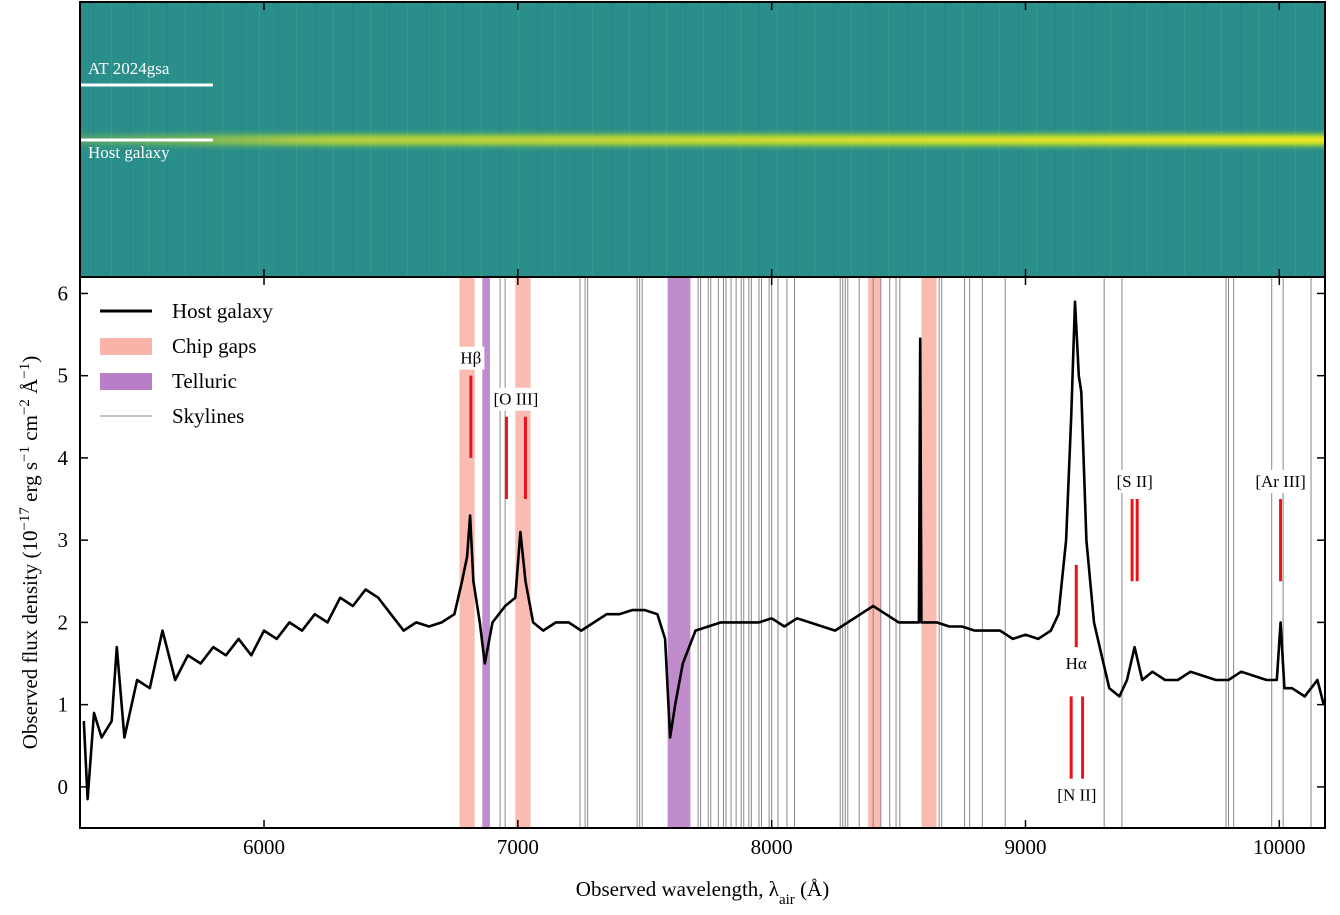 The height and width of the screenshot is (915, 1340). What do you see at coordinates (63, 705) in the screenshot?
I see `y-tick-label: 1` at bounding box center [63, 705].